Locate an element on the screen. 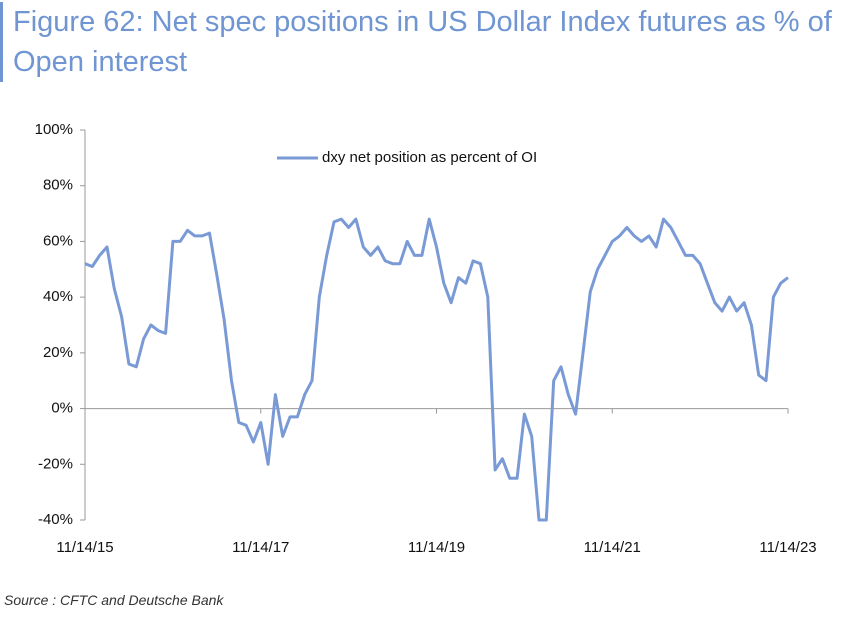 This screenshot has height=622, width=864. legend-label: dxy net position as percent of OI is located at coordinates (429, 157).